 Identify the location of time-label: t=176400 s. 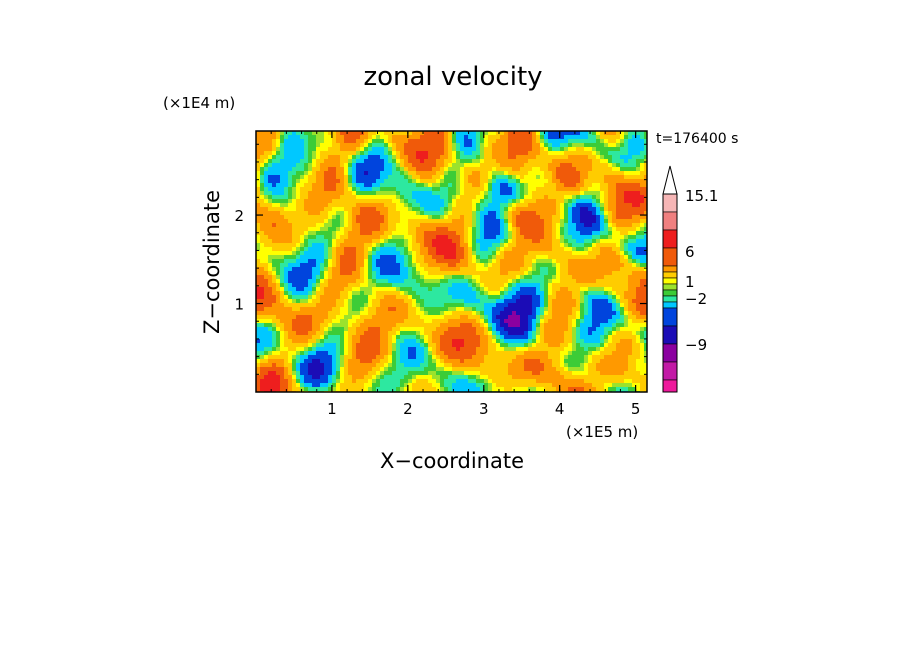
(697, 139).